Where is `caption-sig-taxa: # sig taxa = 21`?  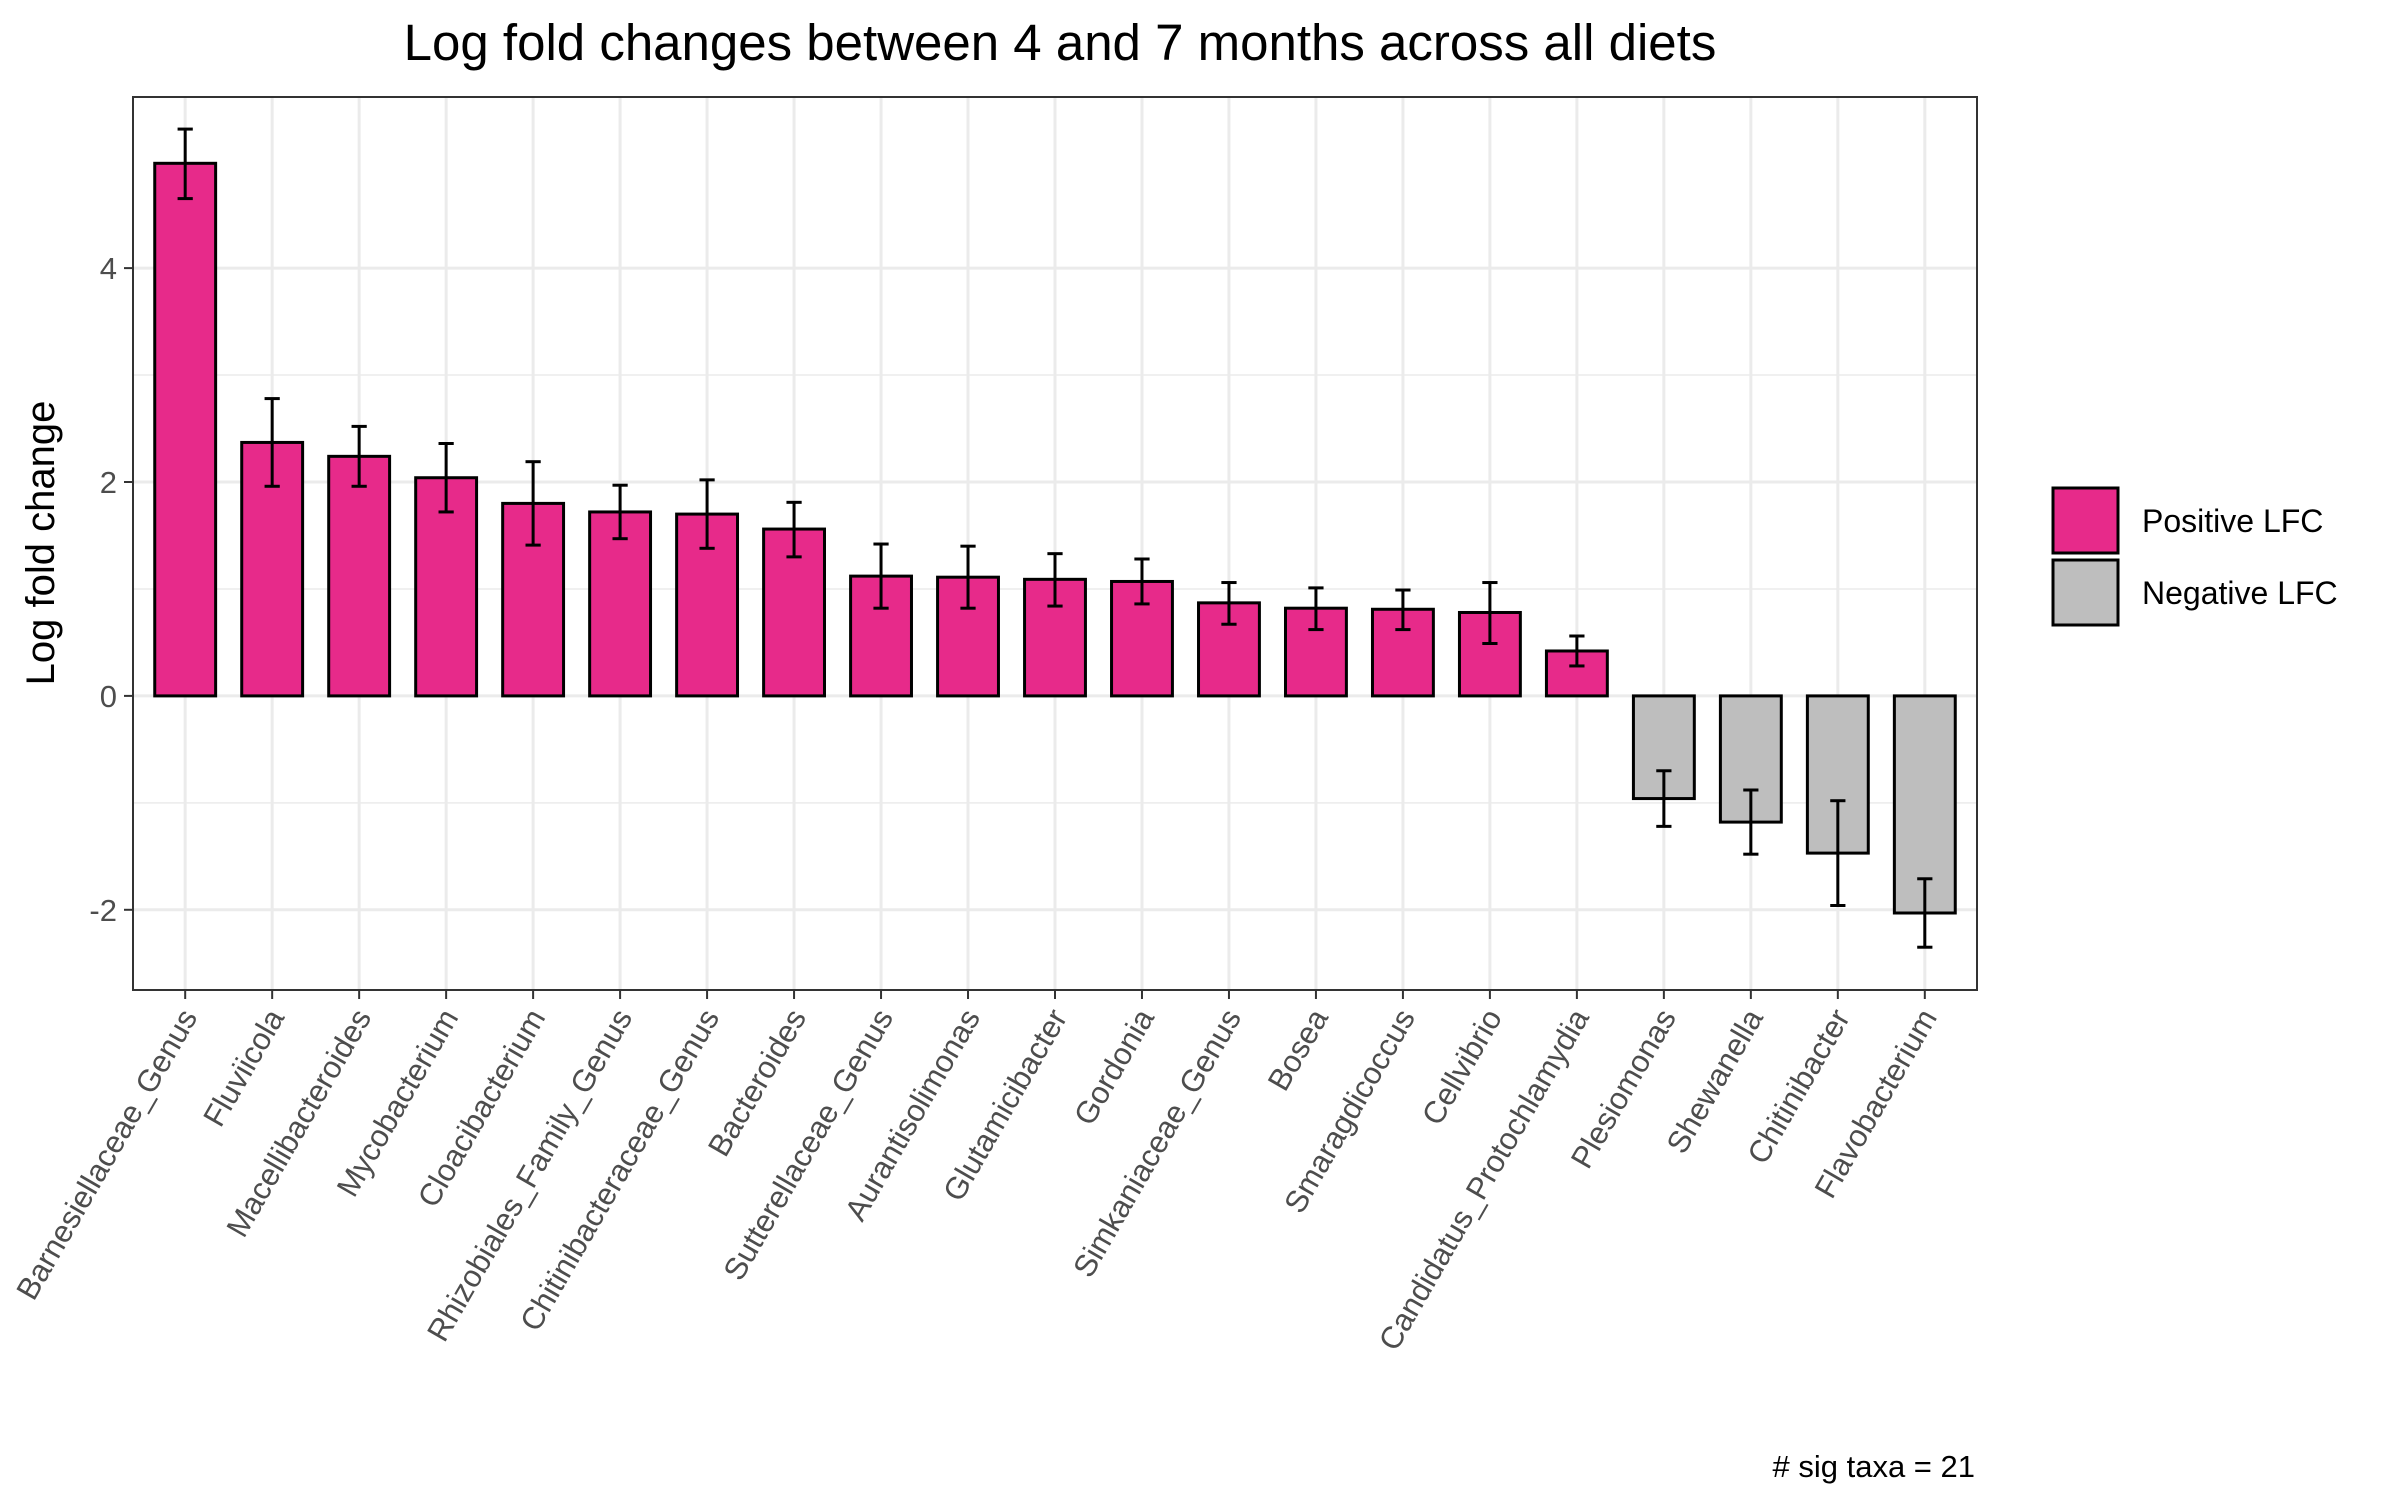
caption-sig-taxa: # sig taxa = 21 is located at coordinates (1874, 1466).